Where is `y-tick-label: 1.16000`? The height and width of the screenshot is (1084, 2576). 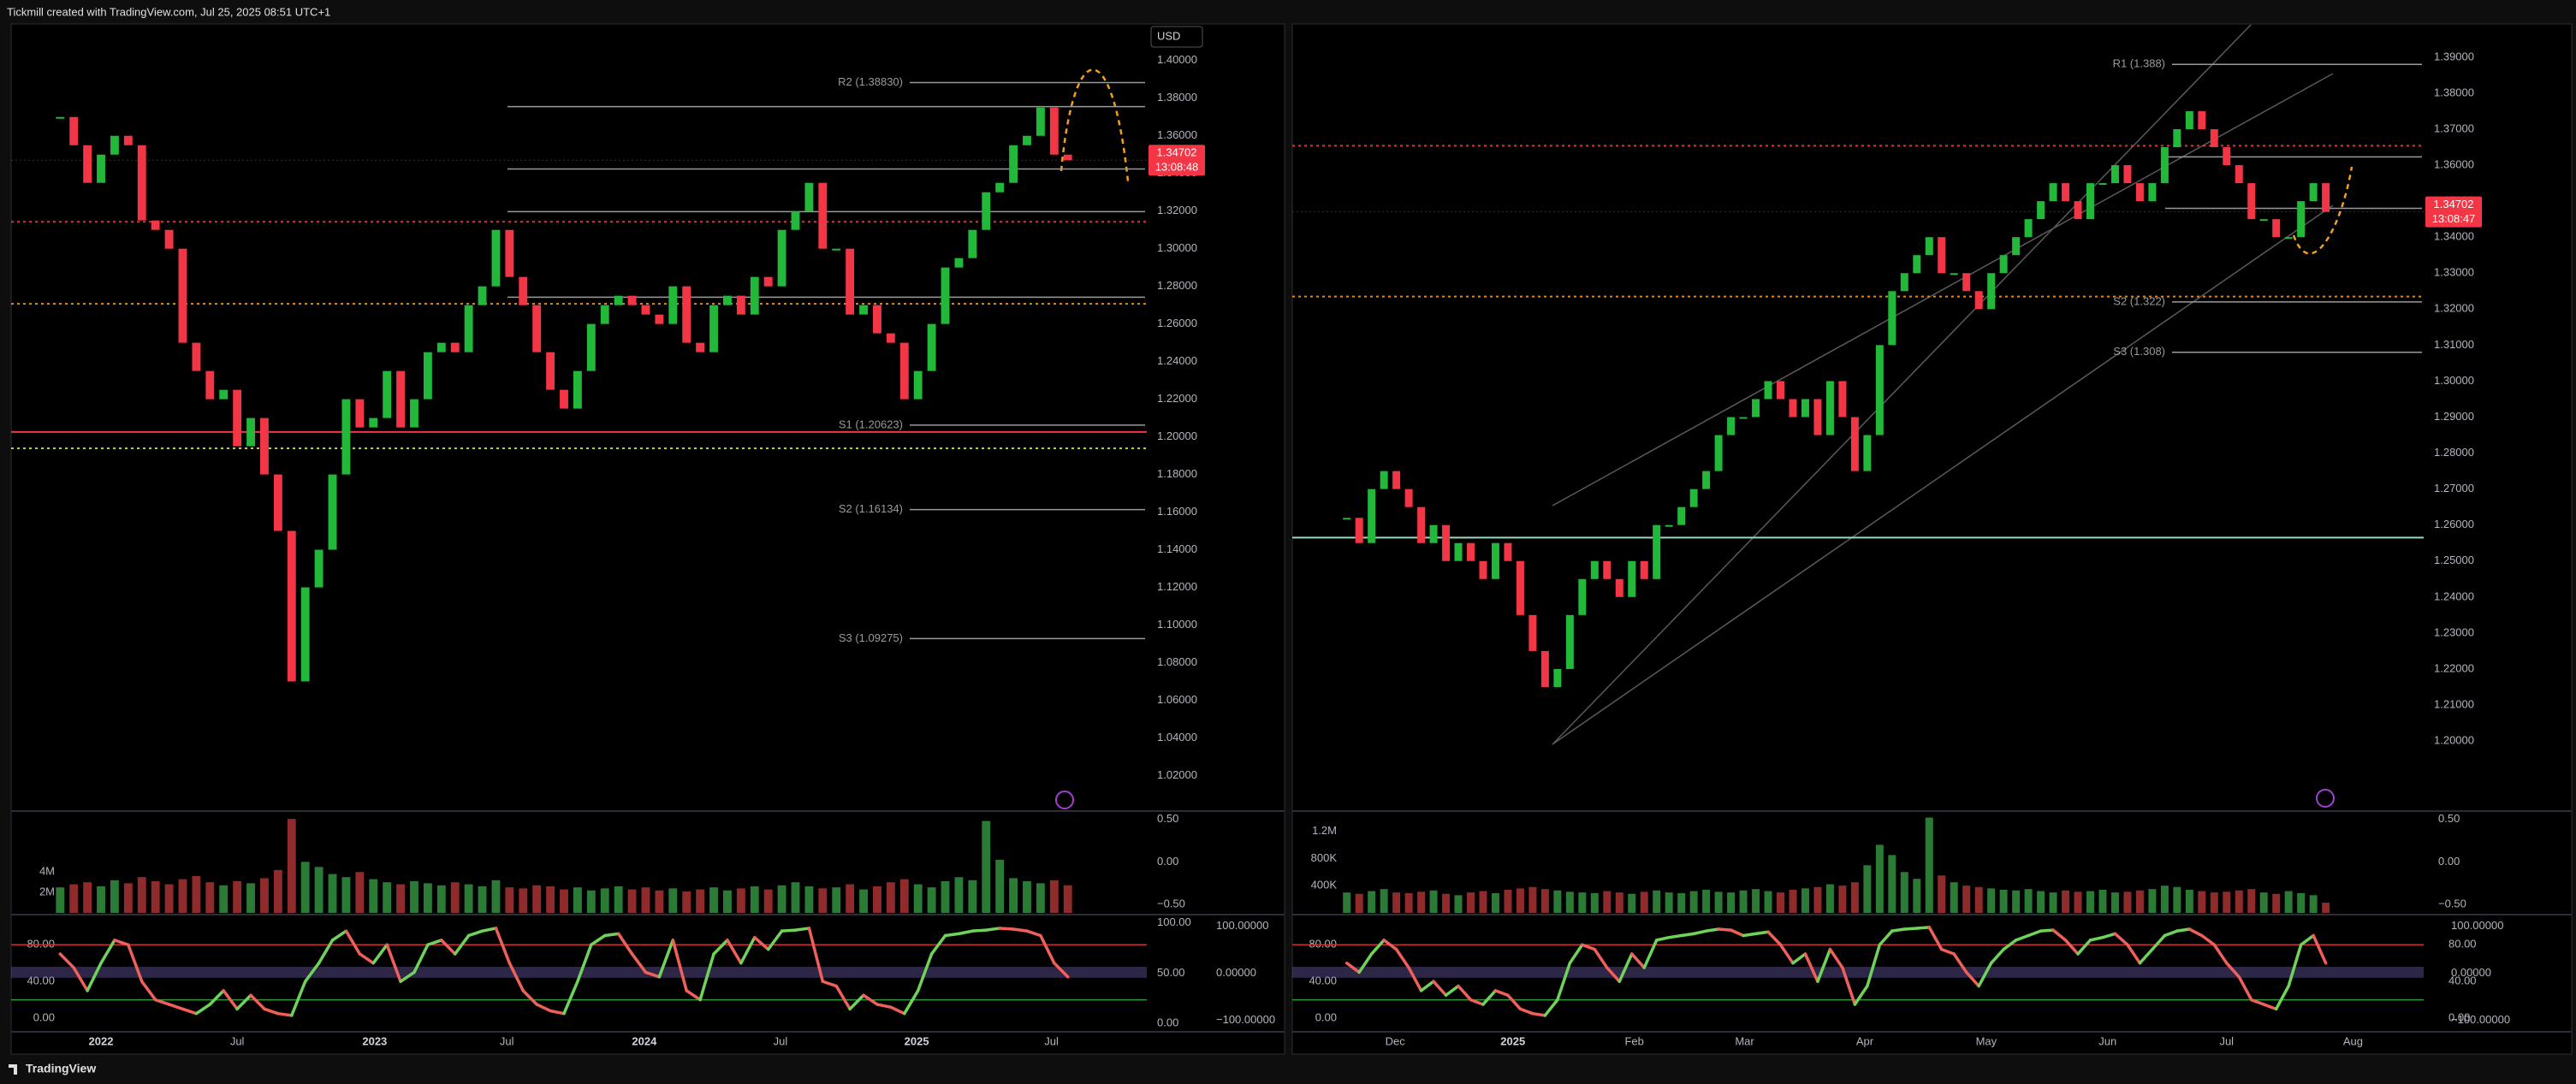
y-tick-label: 1.16000 is located at coordinates (1177, 511).